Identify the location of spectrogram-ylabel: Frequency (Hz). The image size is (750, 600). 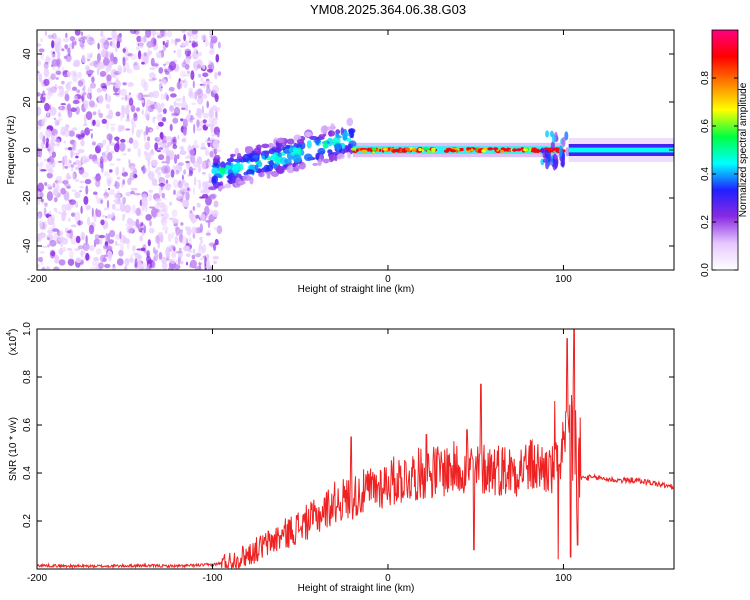
(11, 150).